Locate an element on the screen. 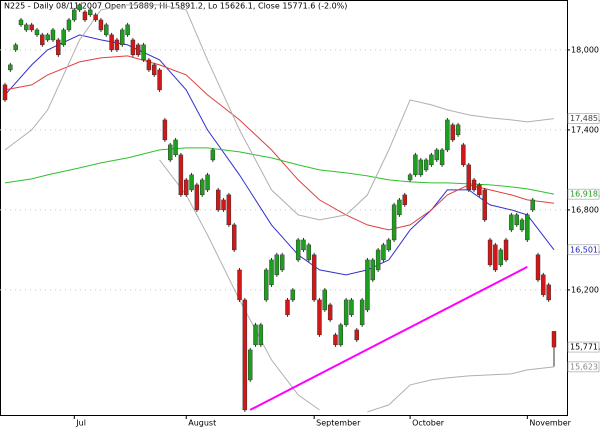 The width and height of the screenshot is (600, 428). y-tick-label: 16,800 is located at coordinates (585, 209).